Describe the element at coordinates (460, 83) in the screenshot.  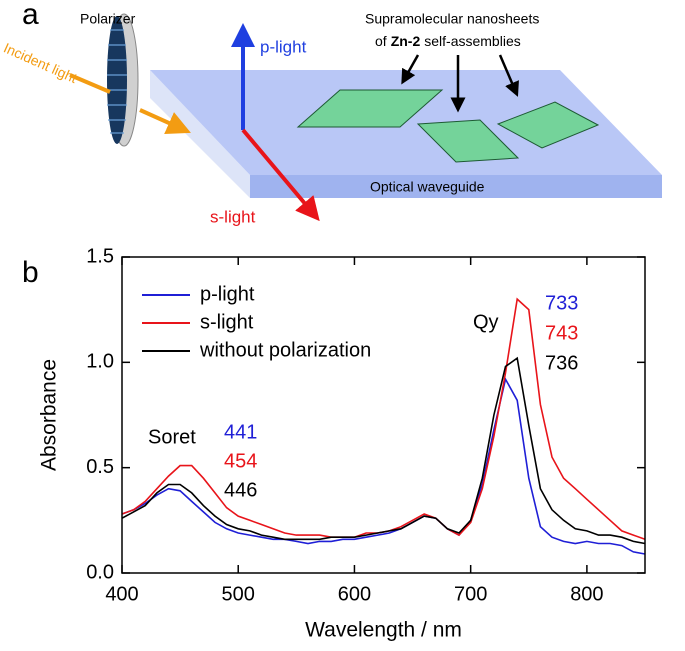
I see `pointer-arrows` at that location.